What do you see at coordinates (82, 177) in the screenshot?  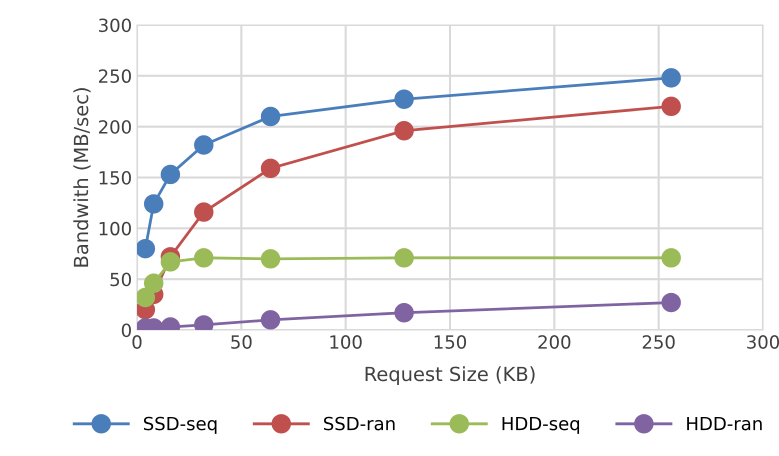 I see `y-axis-title: Bandwith (MB/sec)` at bounding box center [82, 177].